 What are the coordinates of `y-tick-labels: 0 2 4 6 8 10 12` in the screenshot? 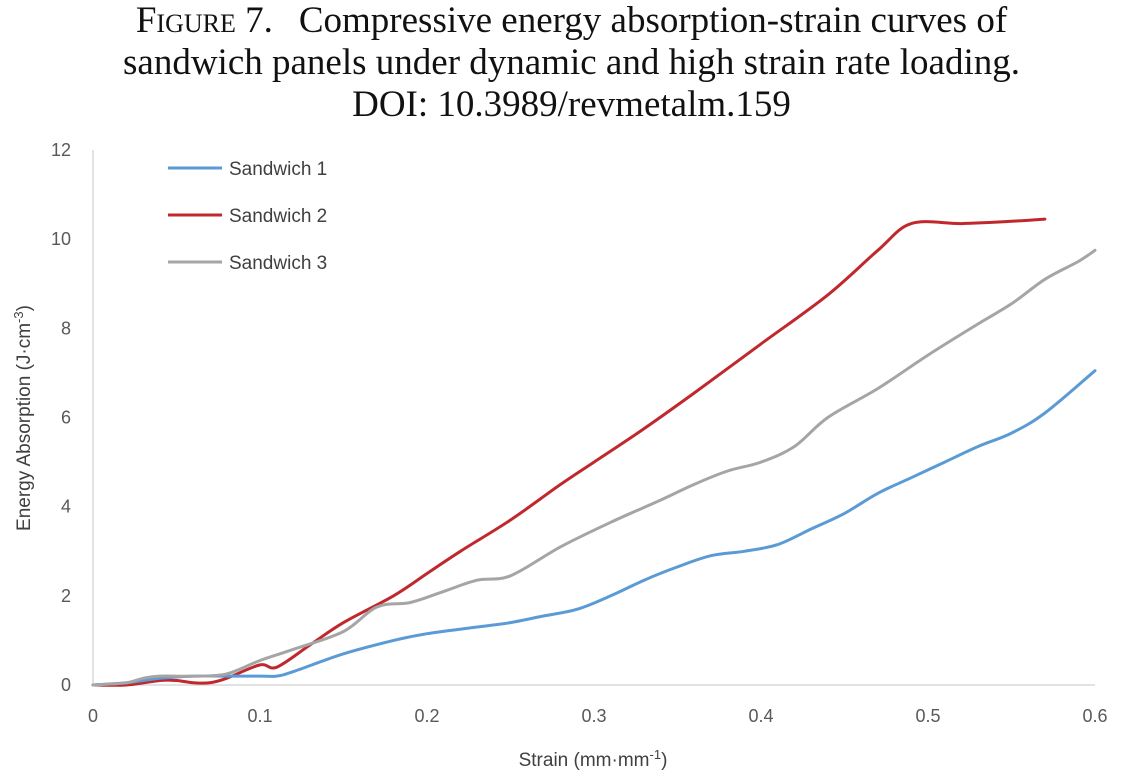 It's located at (61, 417).